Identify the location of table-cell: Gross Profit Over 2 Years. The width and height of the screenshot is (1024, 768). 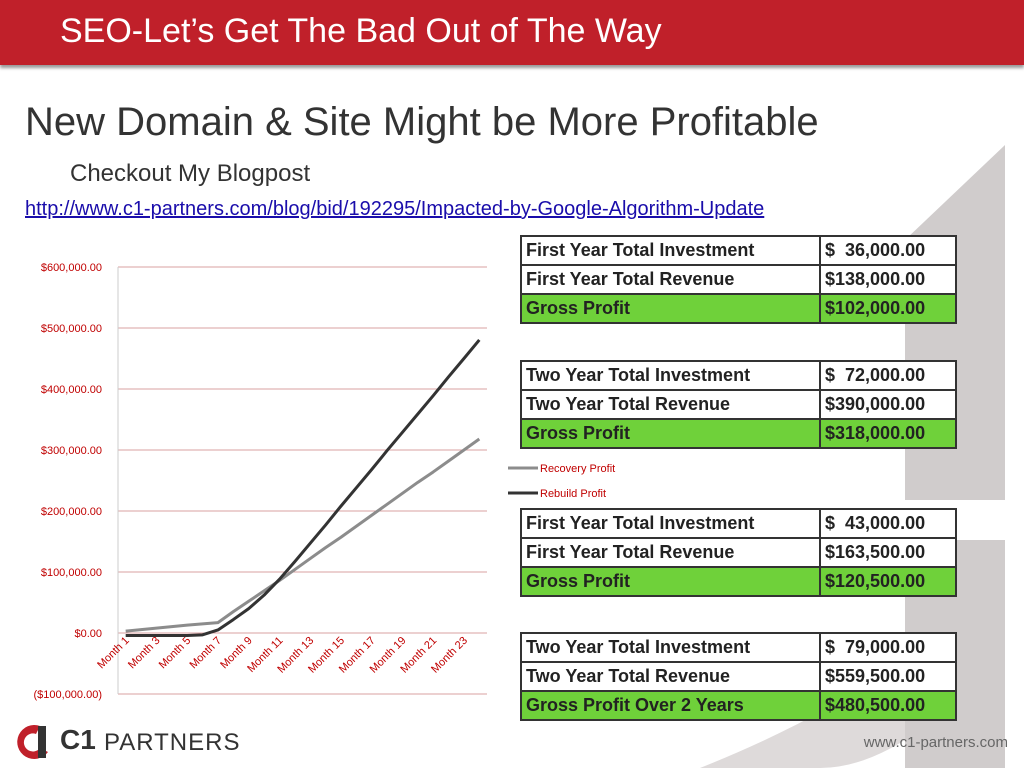
(670, 705).